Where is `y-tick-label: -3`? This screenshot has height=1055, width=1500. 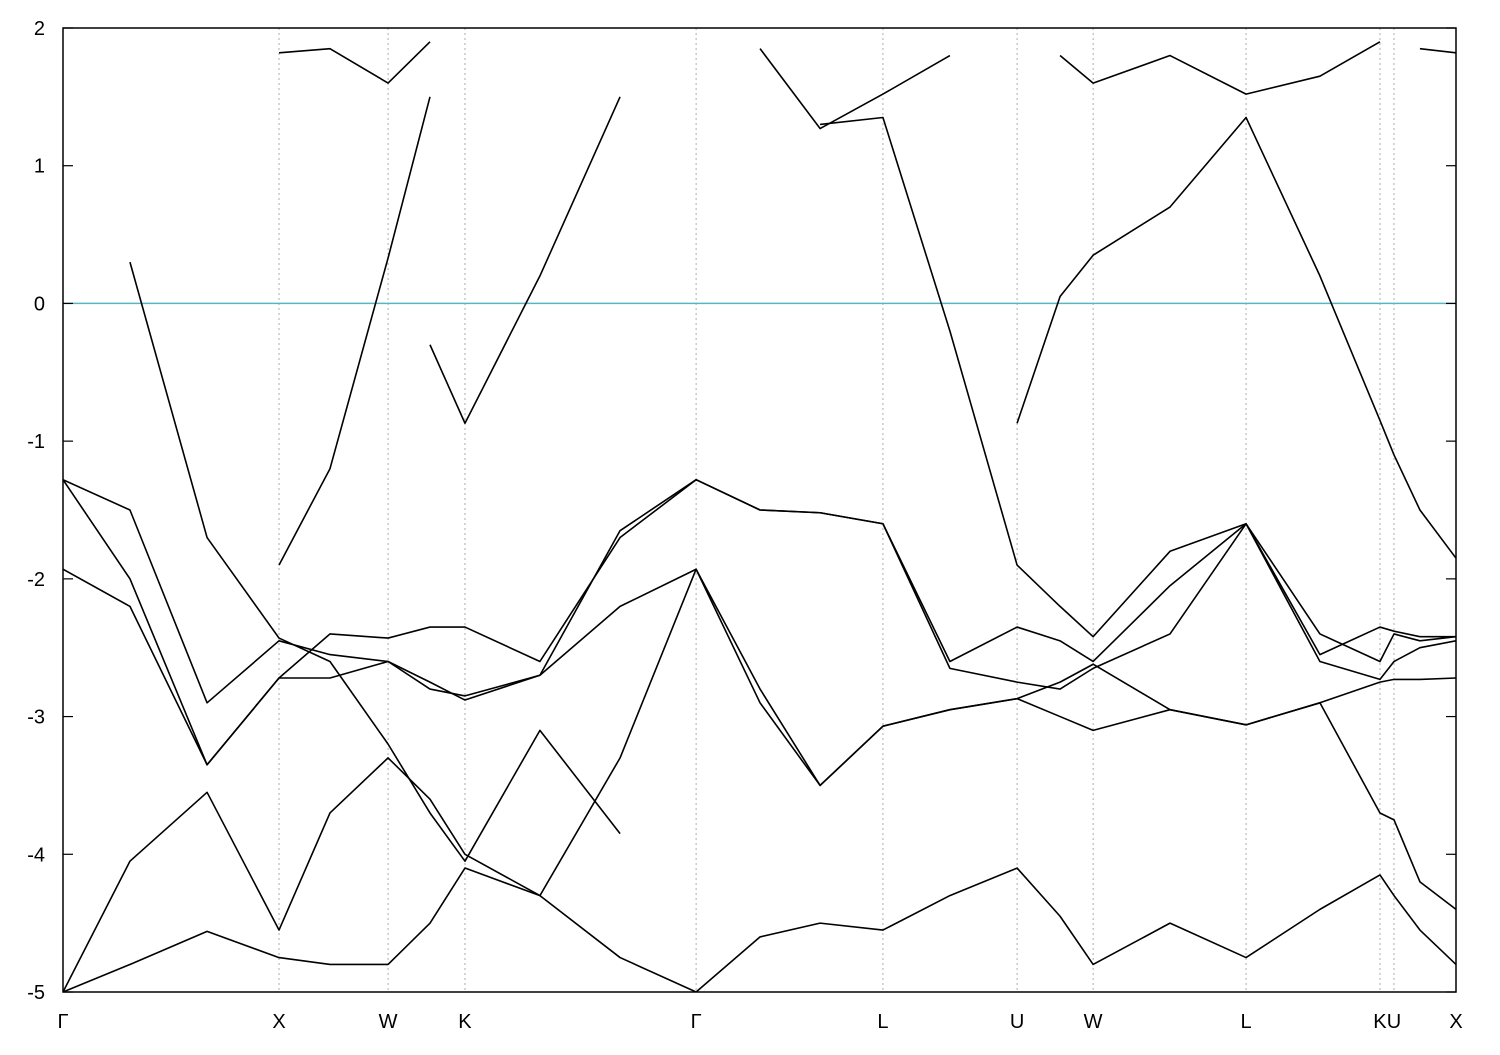
y-tick-label: -3 is located at coordinates (36, 718).